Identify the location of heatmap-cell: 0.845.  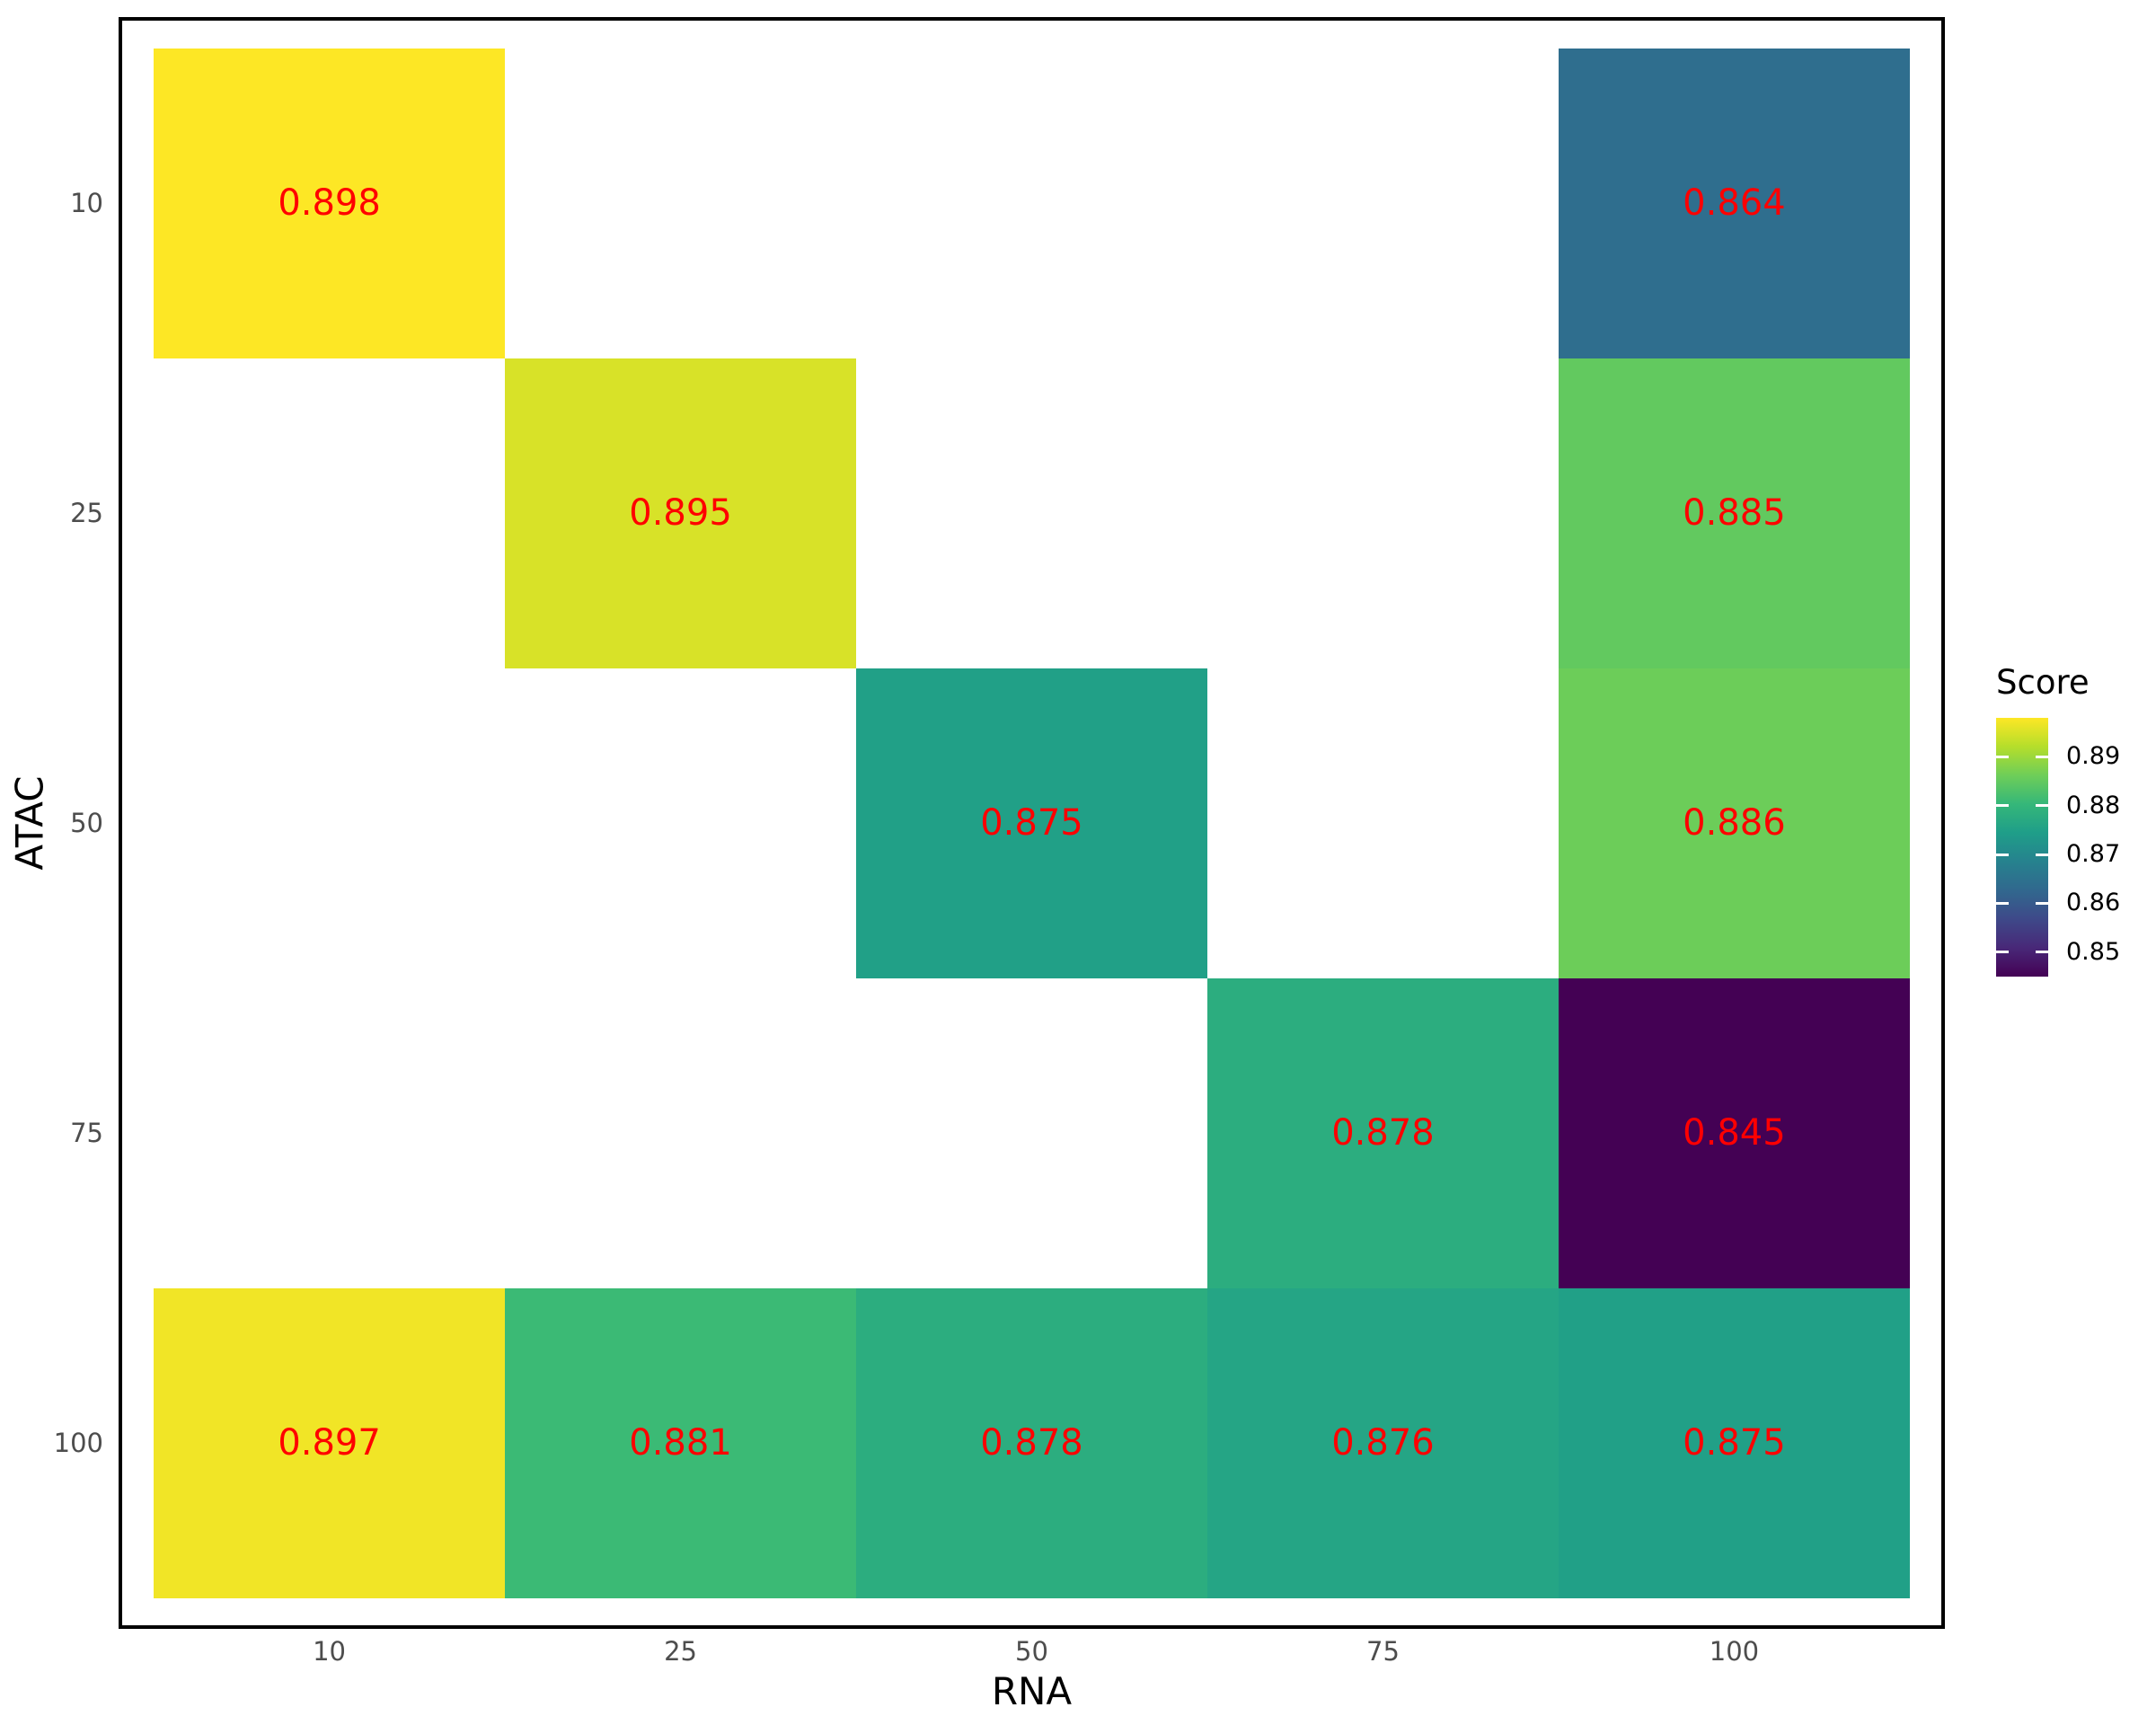
(1734, 1133).